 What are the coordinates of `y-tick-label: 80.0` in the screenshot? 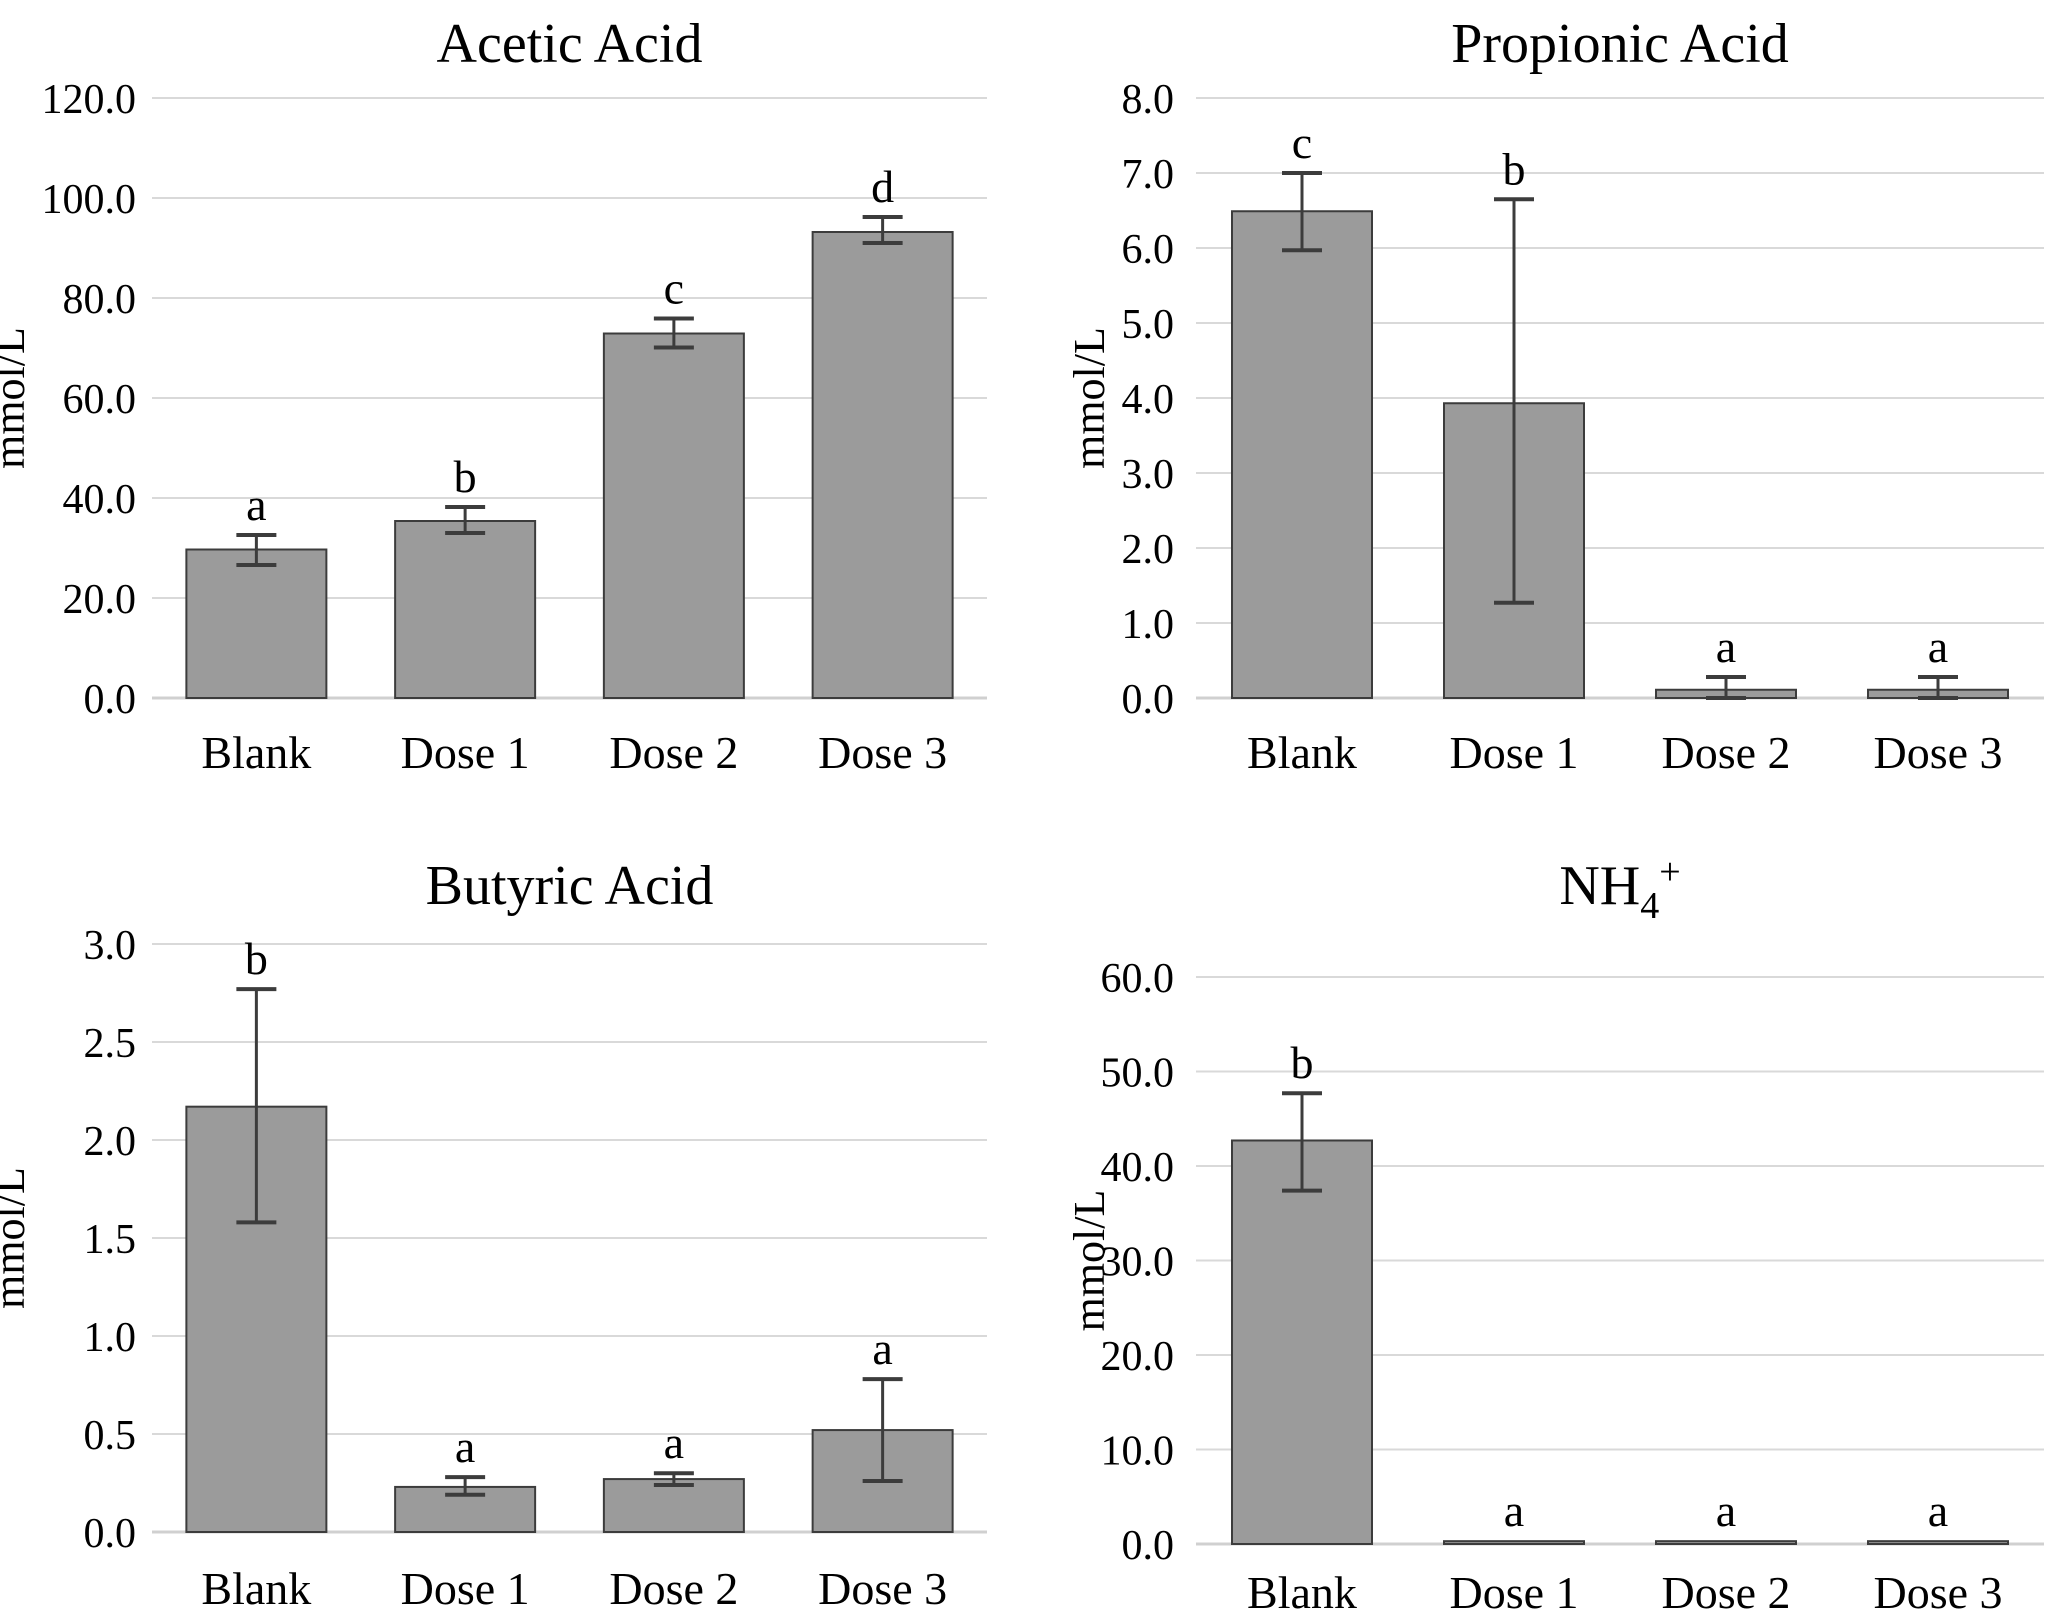 It's located at (100, 300).